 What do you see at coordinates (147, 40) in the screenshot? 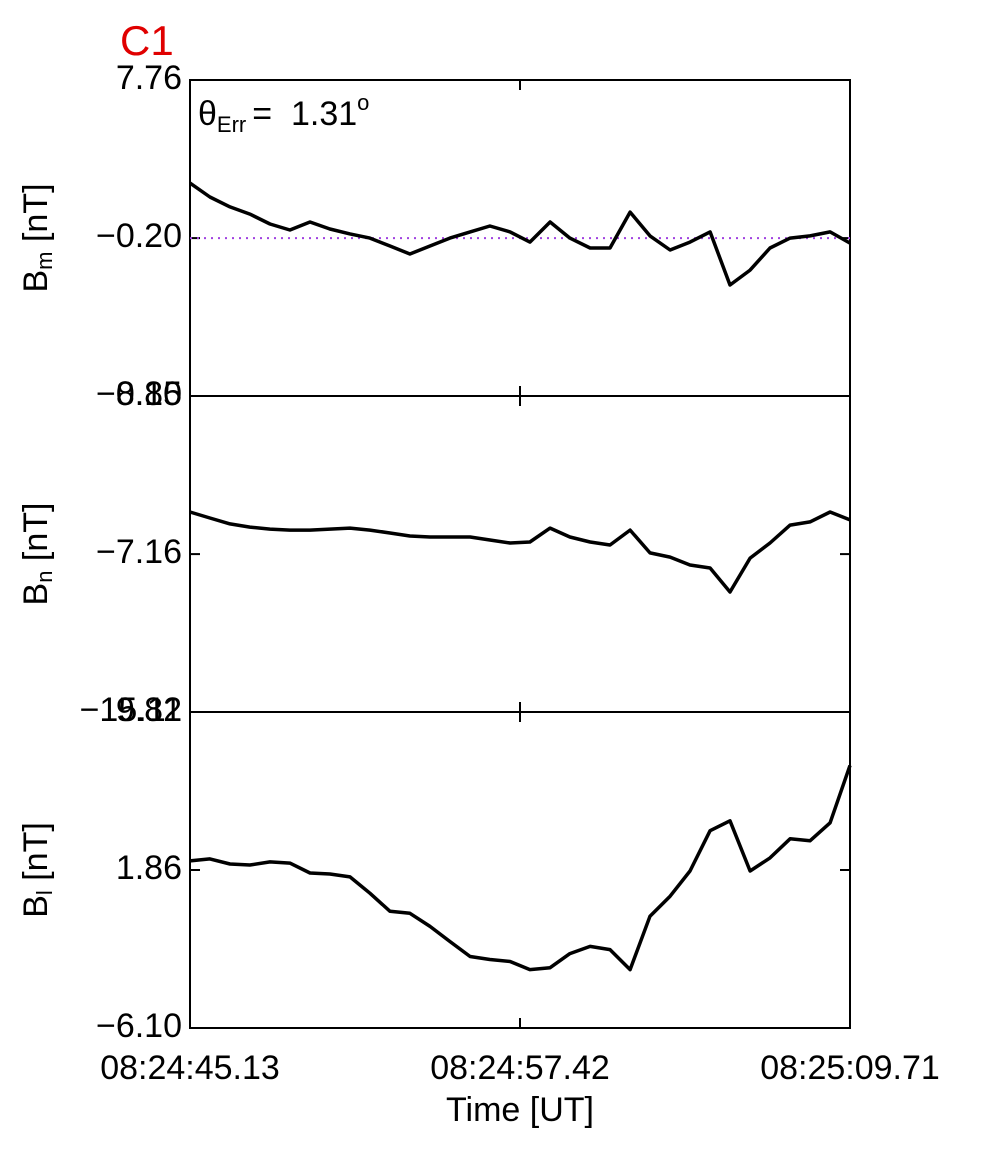
I see `chart-title: C1` at bounding box center [147, 40].